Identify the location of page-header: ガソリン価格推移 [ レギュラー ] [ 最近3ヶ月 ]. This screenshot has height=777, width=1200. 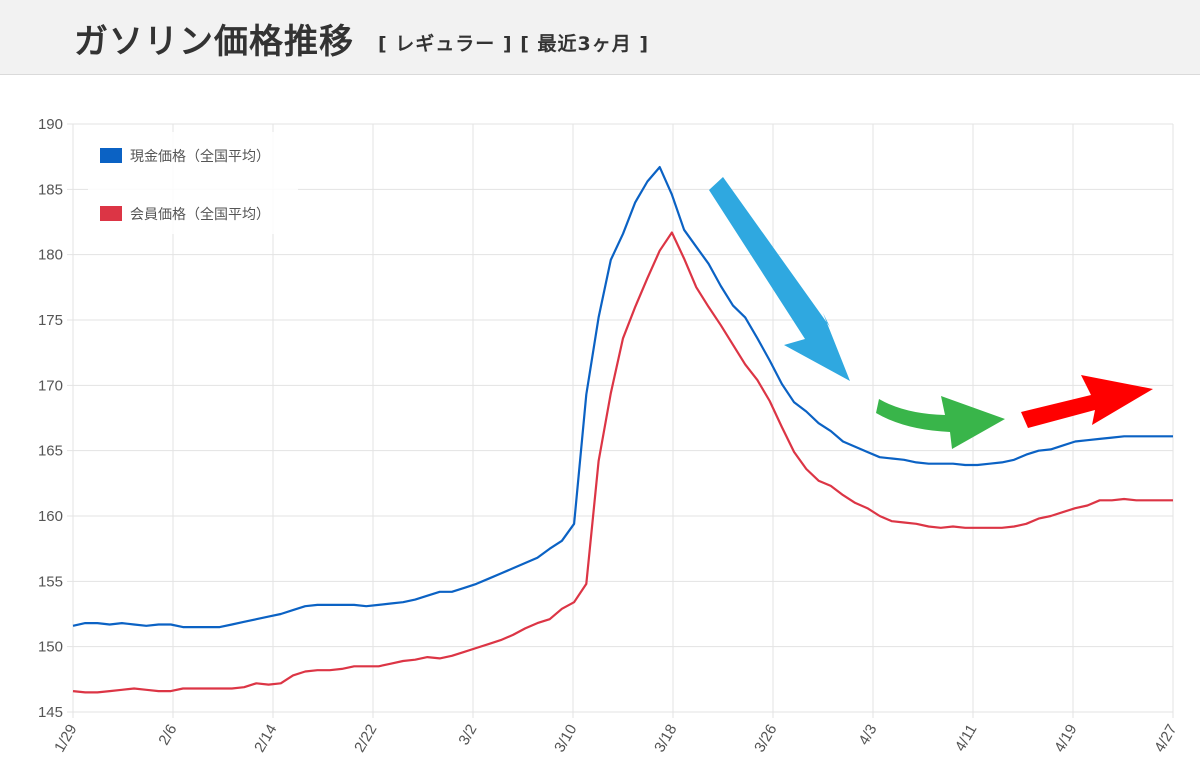
(600, 37).